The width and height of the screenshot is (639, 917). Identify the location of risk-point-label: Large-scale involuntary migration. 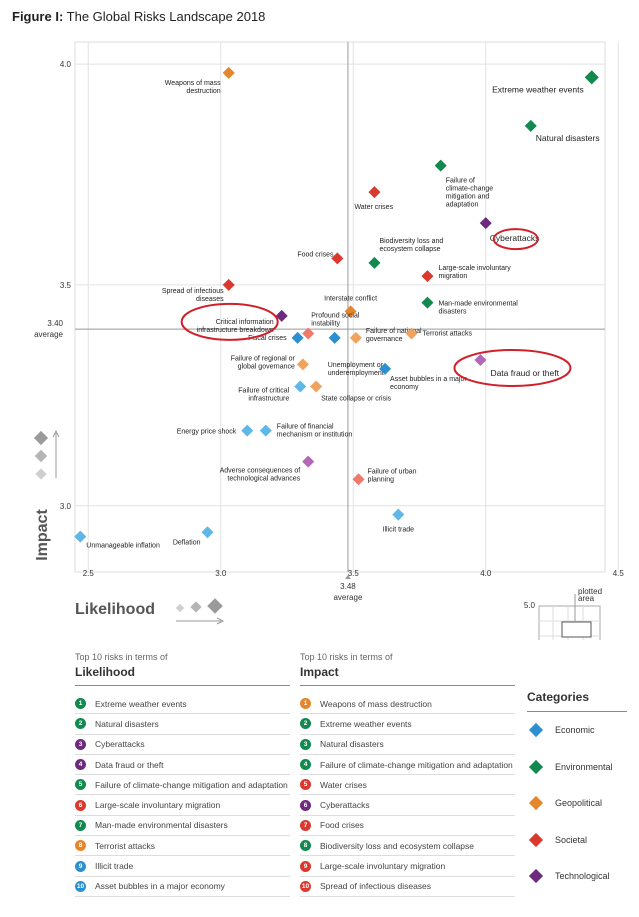
(474, 272).